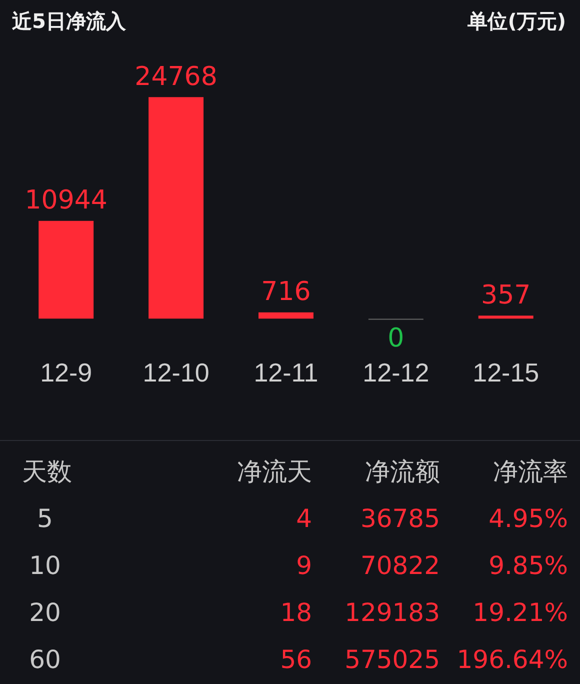 This screenshot has height=684, width=580. Describe the element at coordinates (399, 518) in the screenshot. I see `text: 36785` at that location.